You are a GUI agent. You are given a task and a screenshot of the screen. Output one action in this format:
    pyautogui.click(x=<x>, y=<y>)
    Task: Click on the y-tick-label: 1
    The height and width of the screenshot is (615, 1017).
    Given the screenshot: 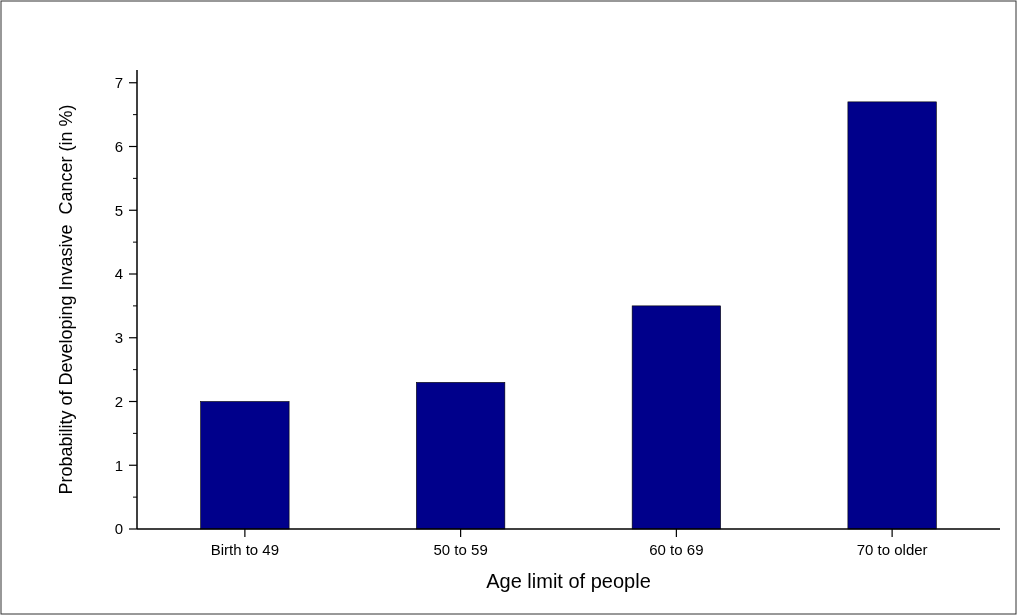 What is the action you would take?
    pyautogui.click(x=118, y=465)
    